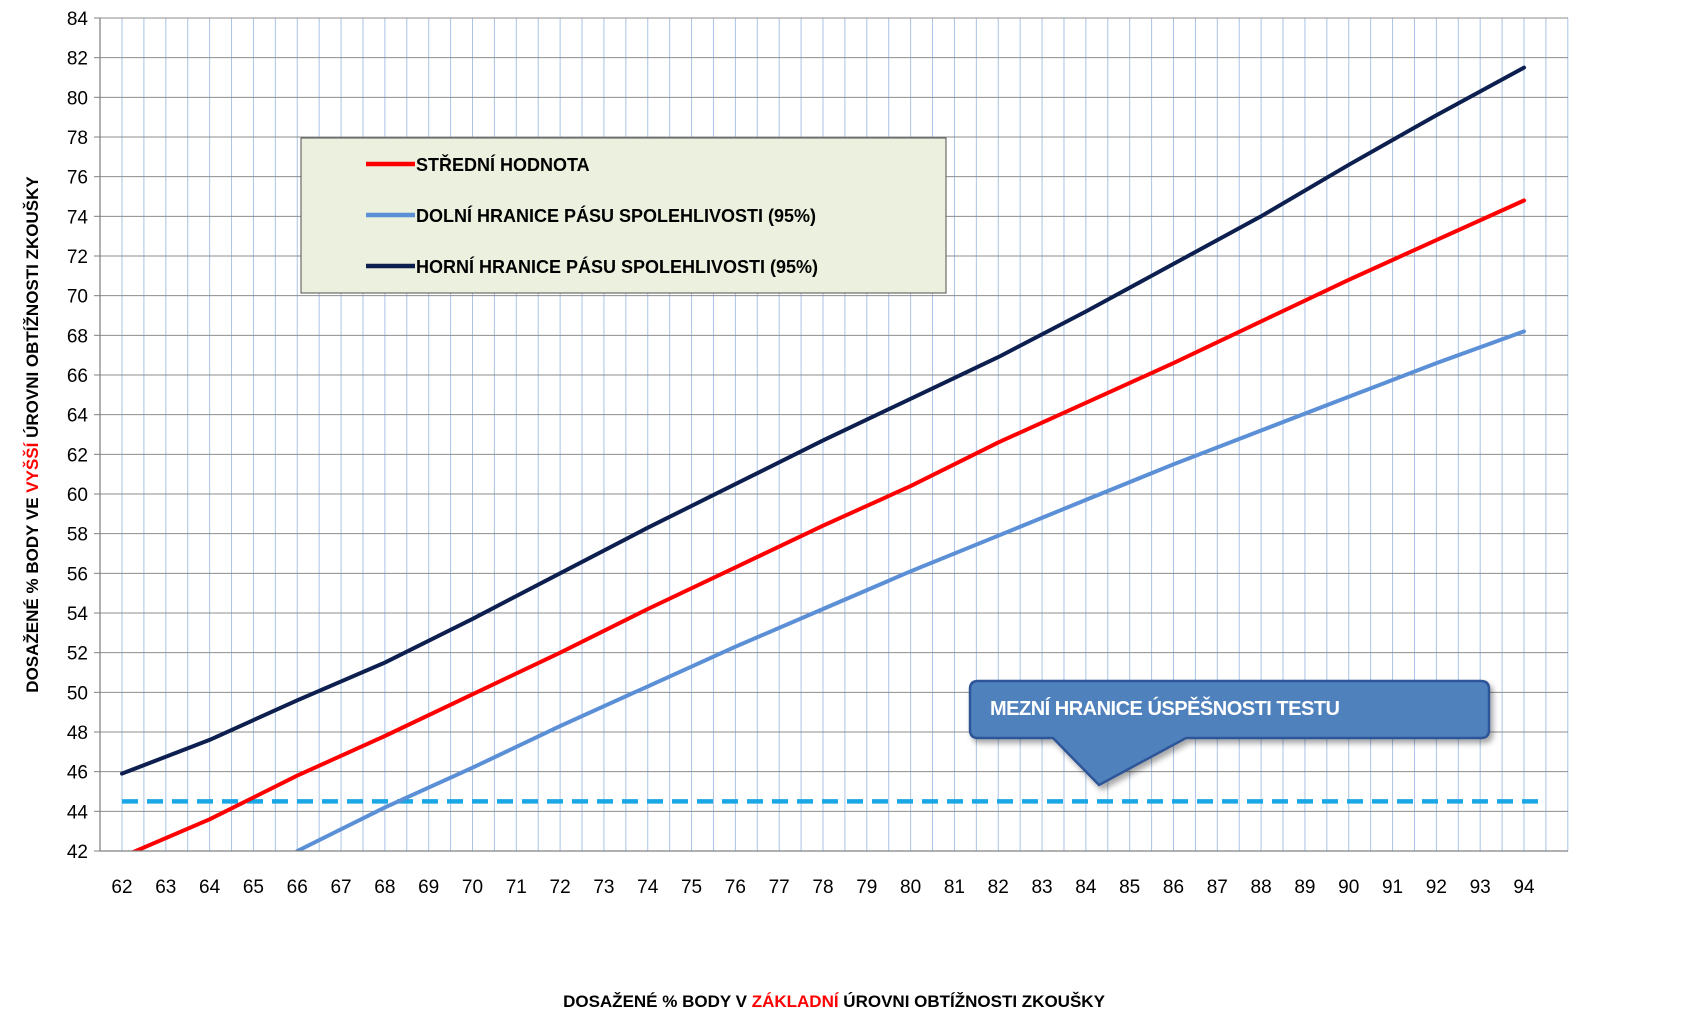 Image resolution: width=1697 pixels, height=1022 pixels. What do you see at coordinates (77, 138) in the screenshot?
I see `y-tick-label: 78` at bounding box center [77, 138].